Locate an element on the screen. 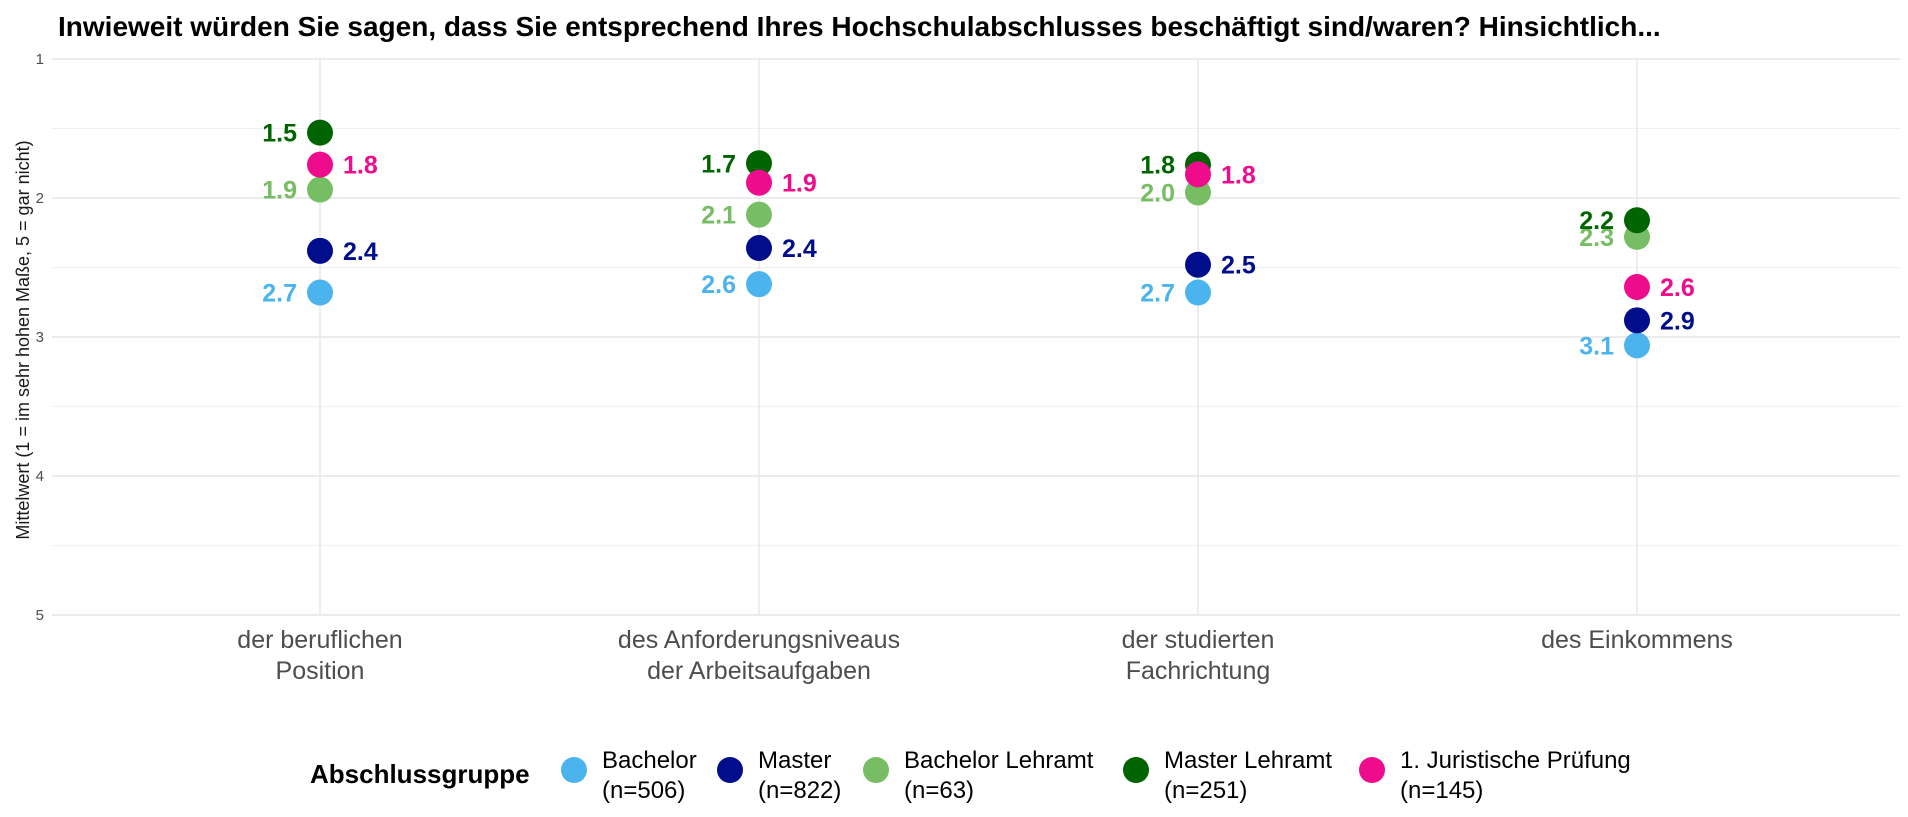 Image resolution: width=1908 pixels, height=817 pixels. data-label: 1.5 is located at coordinates (279, 134).